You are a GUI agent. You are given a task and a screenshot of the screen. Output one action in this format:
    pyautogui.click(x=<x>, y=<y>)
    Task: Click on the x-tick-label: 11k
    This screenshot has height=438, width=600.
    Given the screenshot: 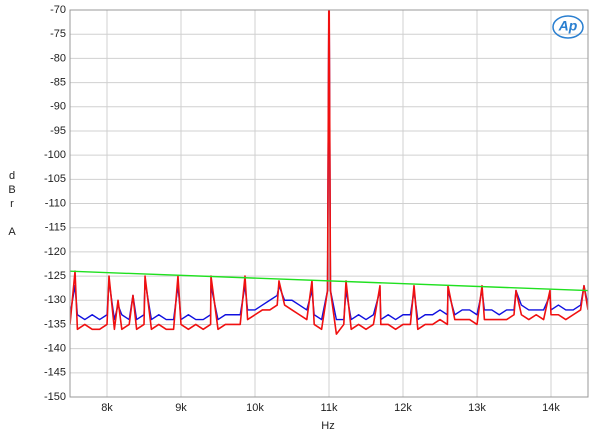 What is the action you would take?
    pyautogui.click(x=329, y=408)
    